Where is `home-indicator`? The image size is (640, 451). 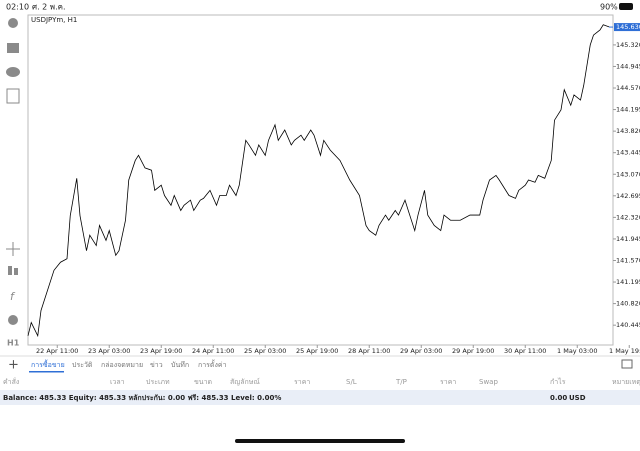 home-indicator is located at coordinates (320, 441).